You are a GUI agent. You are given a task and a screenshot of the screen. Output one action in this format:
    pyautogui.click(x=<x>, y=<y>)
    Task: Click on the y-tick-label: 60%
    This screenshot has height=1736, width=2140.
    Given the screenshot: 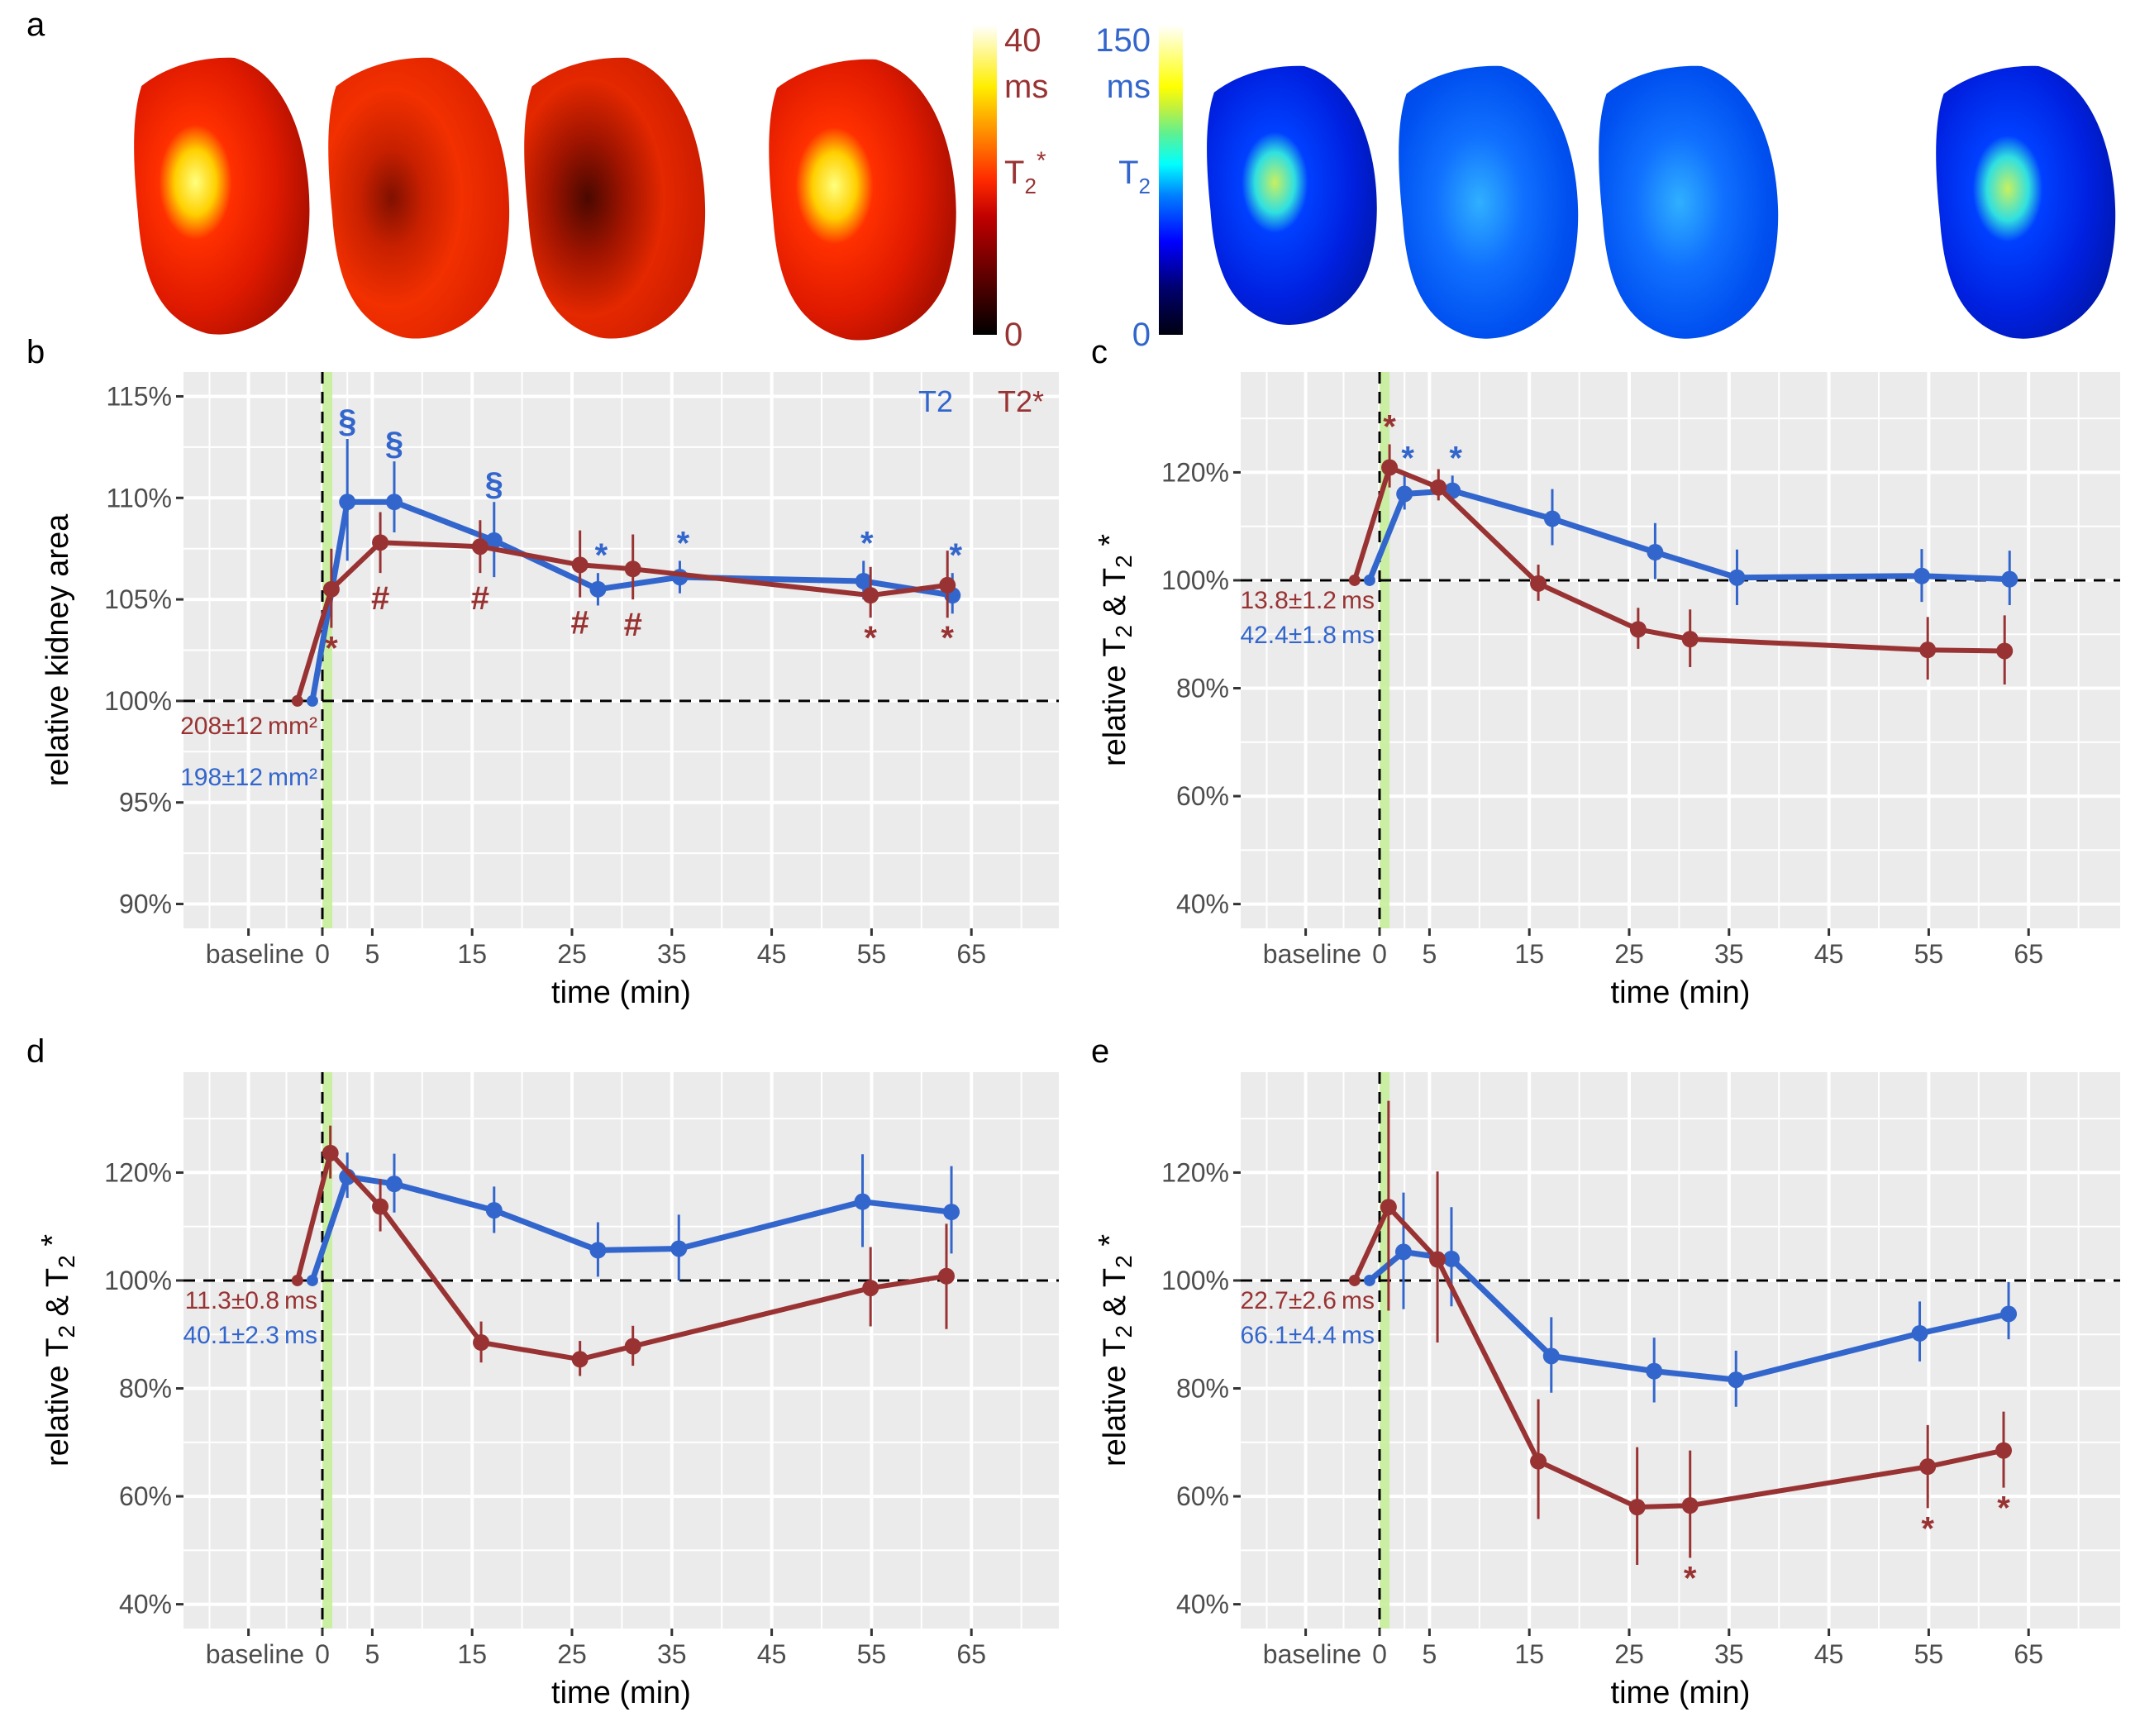 What is the action you would take?
    pyautogui.click(x=145, y=1496)
    